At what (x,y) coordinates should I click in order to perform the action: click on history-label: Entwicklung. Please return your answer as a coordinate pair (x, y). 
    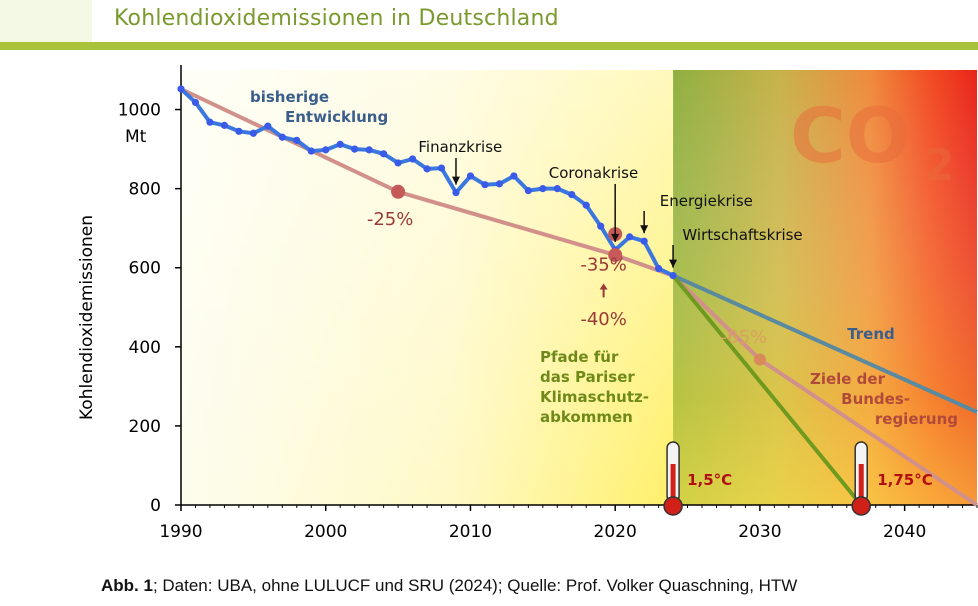
    Looking at the image, I should click on (336, 117).